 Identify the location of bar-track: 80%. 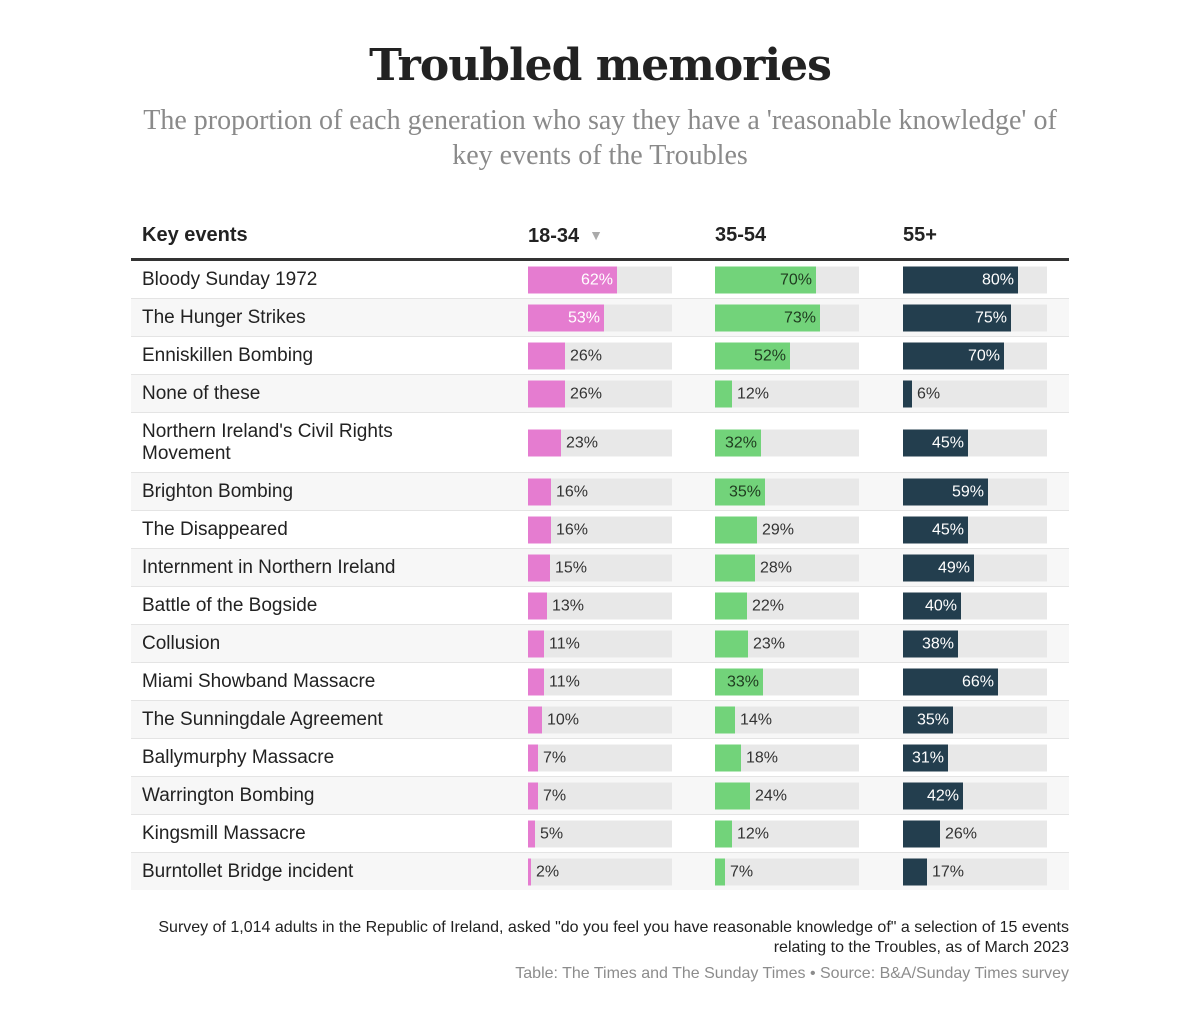
(975, 279).